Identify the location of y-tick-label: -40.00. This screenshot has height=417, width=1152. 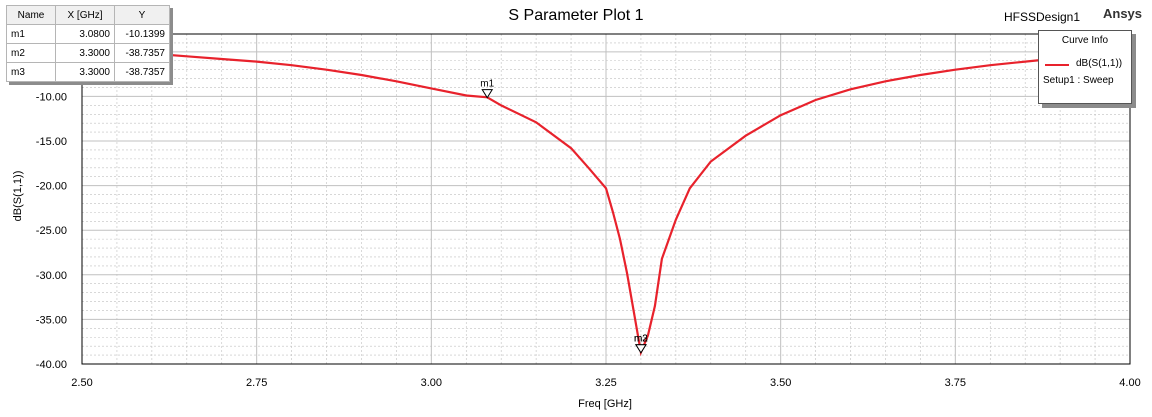
(51, 365).